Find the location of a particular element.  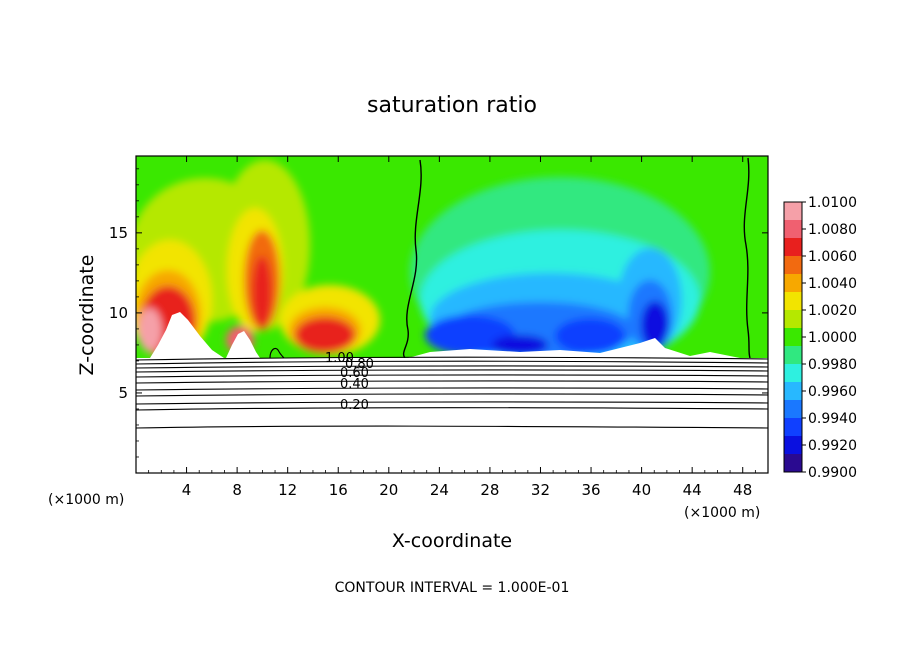

contour-lines is located at coordinates (452, 392).